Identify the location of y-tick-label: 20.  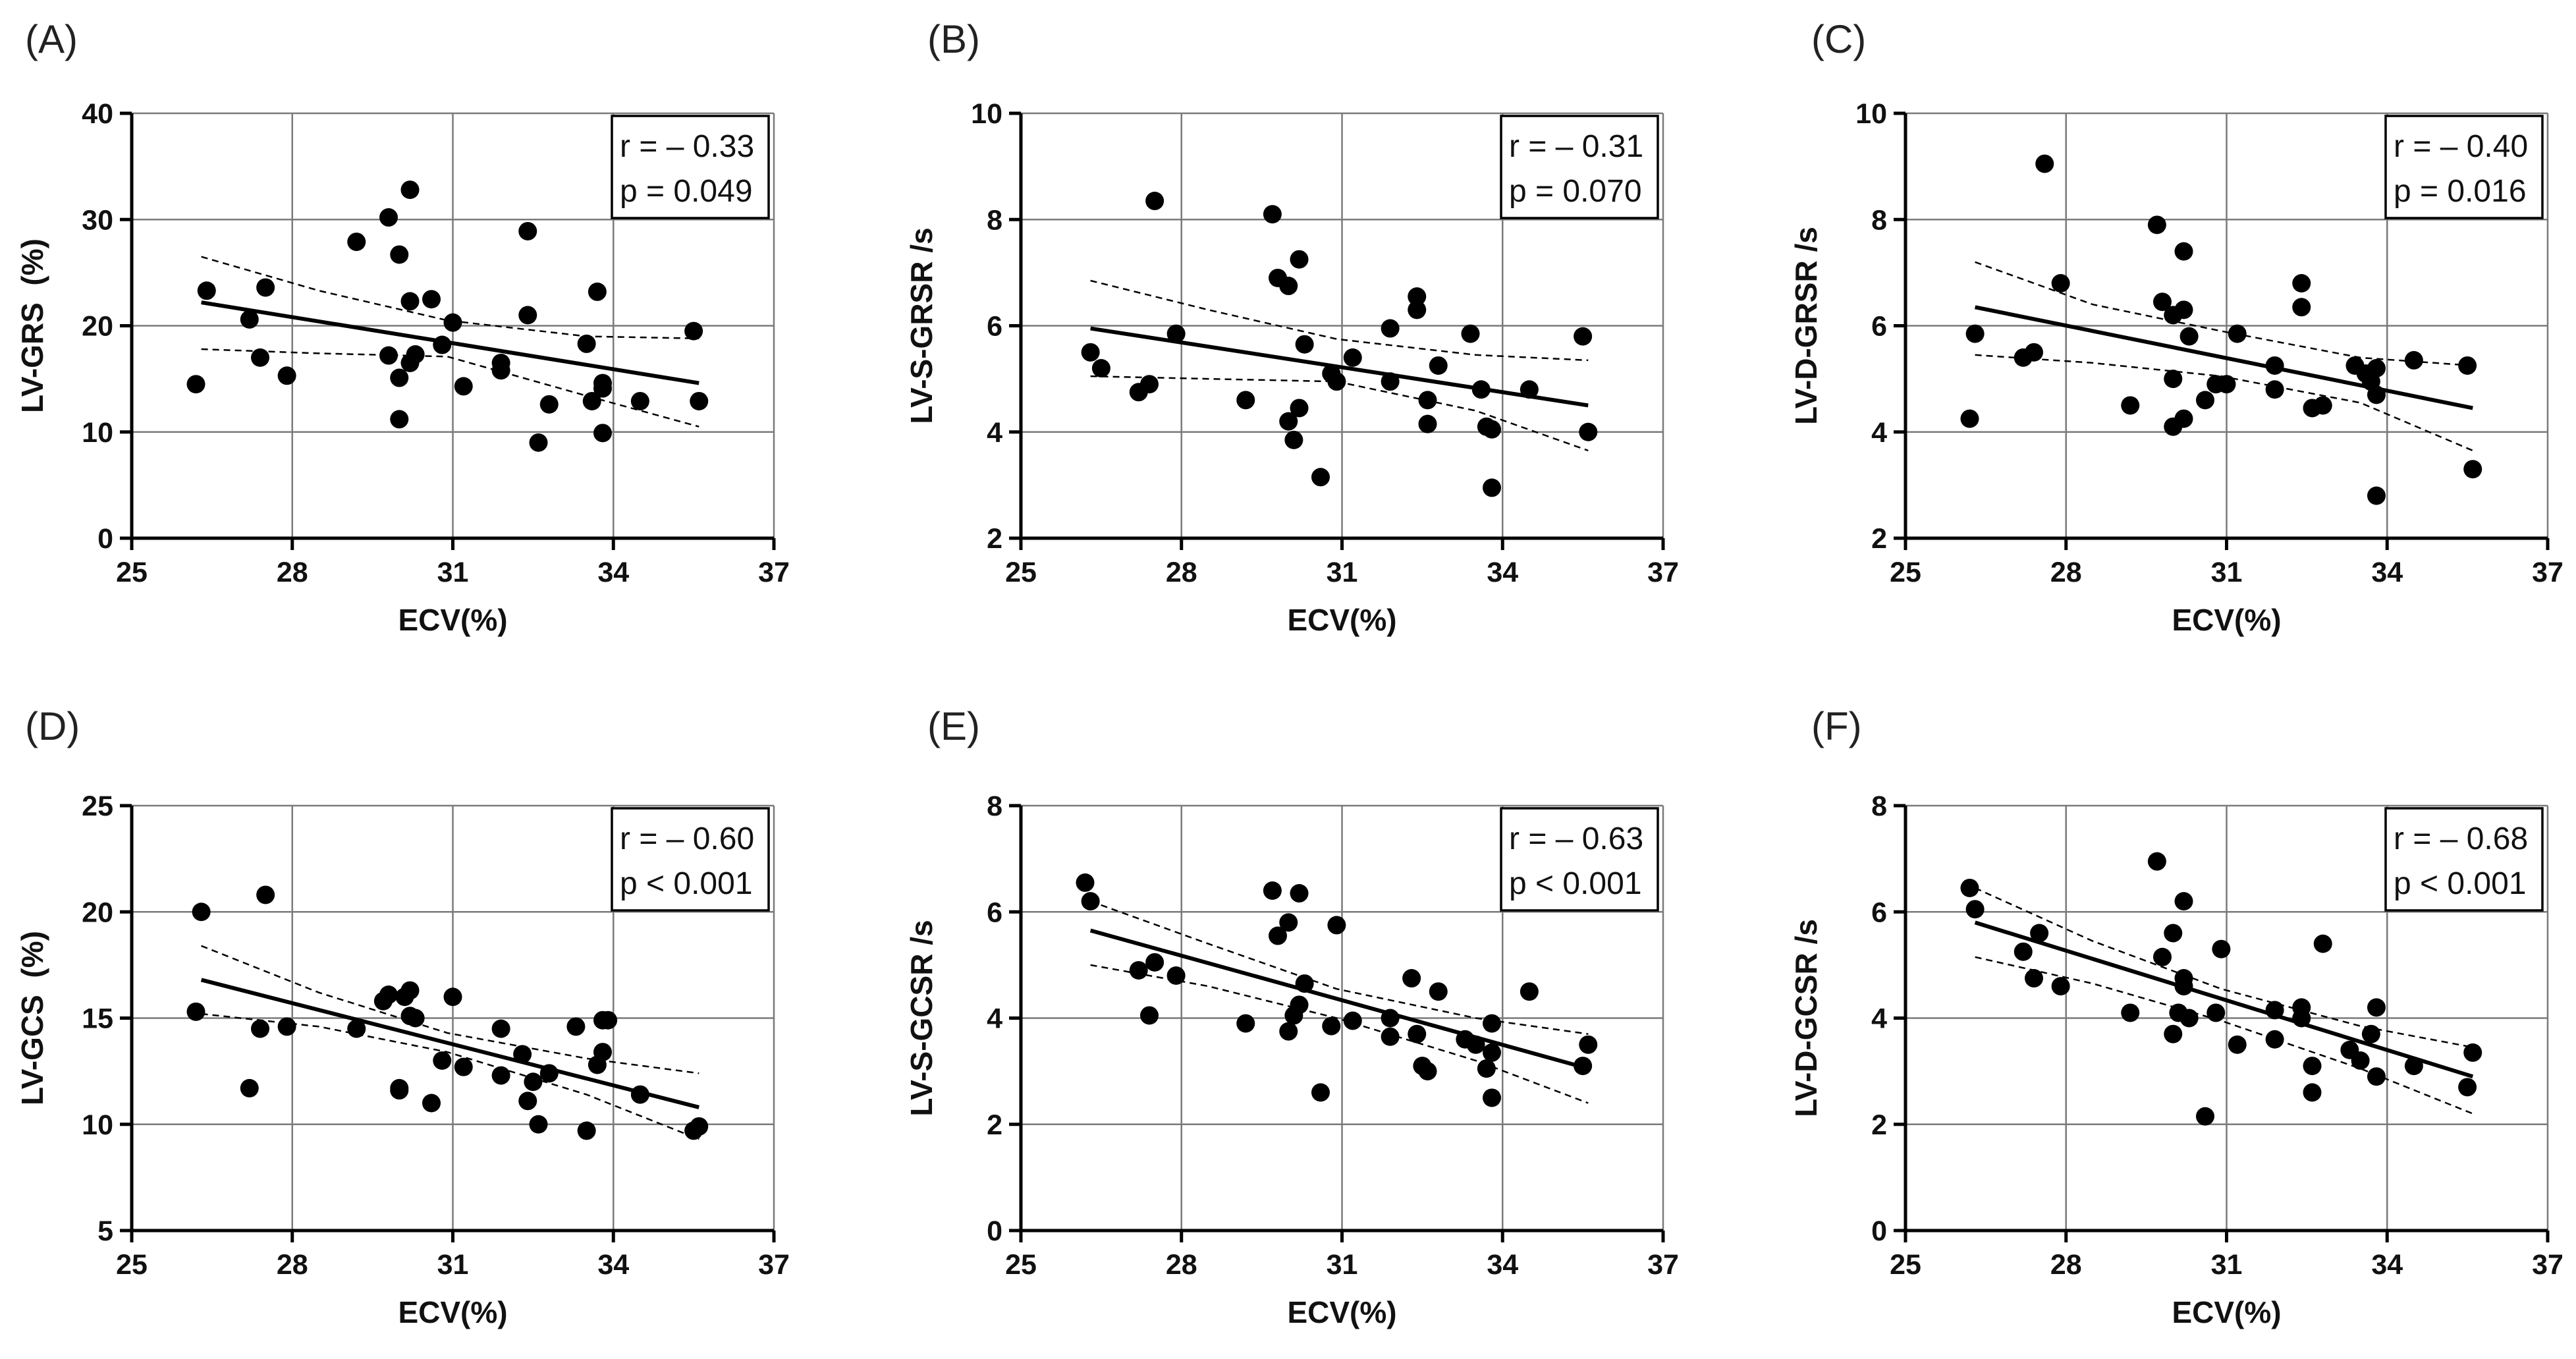
(97, 327).